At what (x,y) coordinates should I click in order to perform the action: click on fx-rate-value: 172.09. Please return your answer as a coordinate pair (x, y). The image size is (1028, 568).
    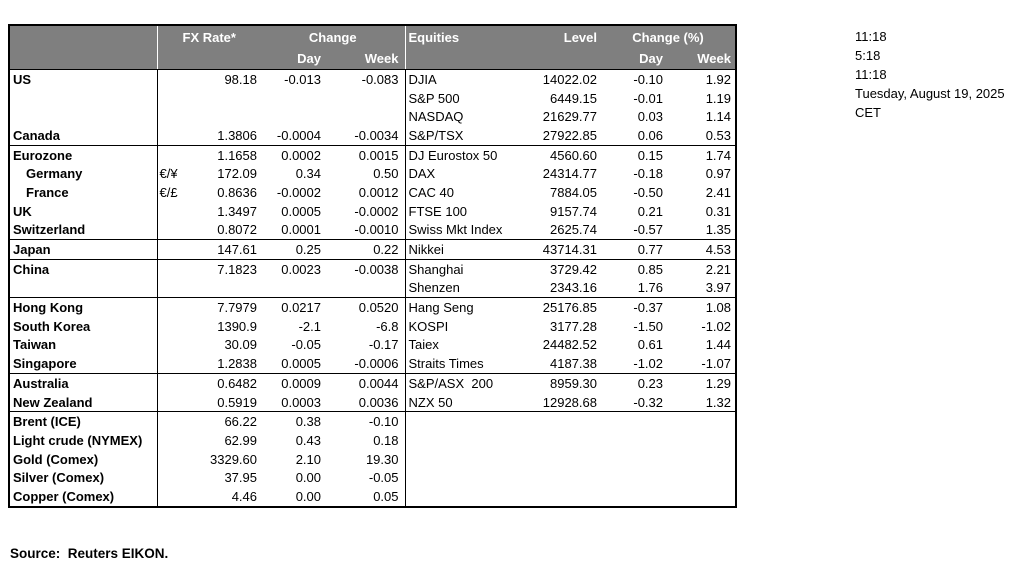
    Looking at the image, I should click on (237, 174).